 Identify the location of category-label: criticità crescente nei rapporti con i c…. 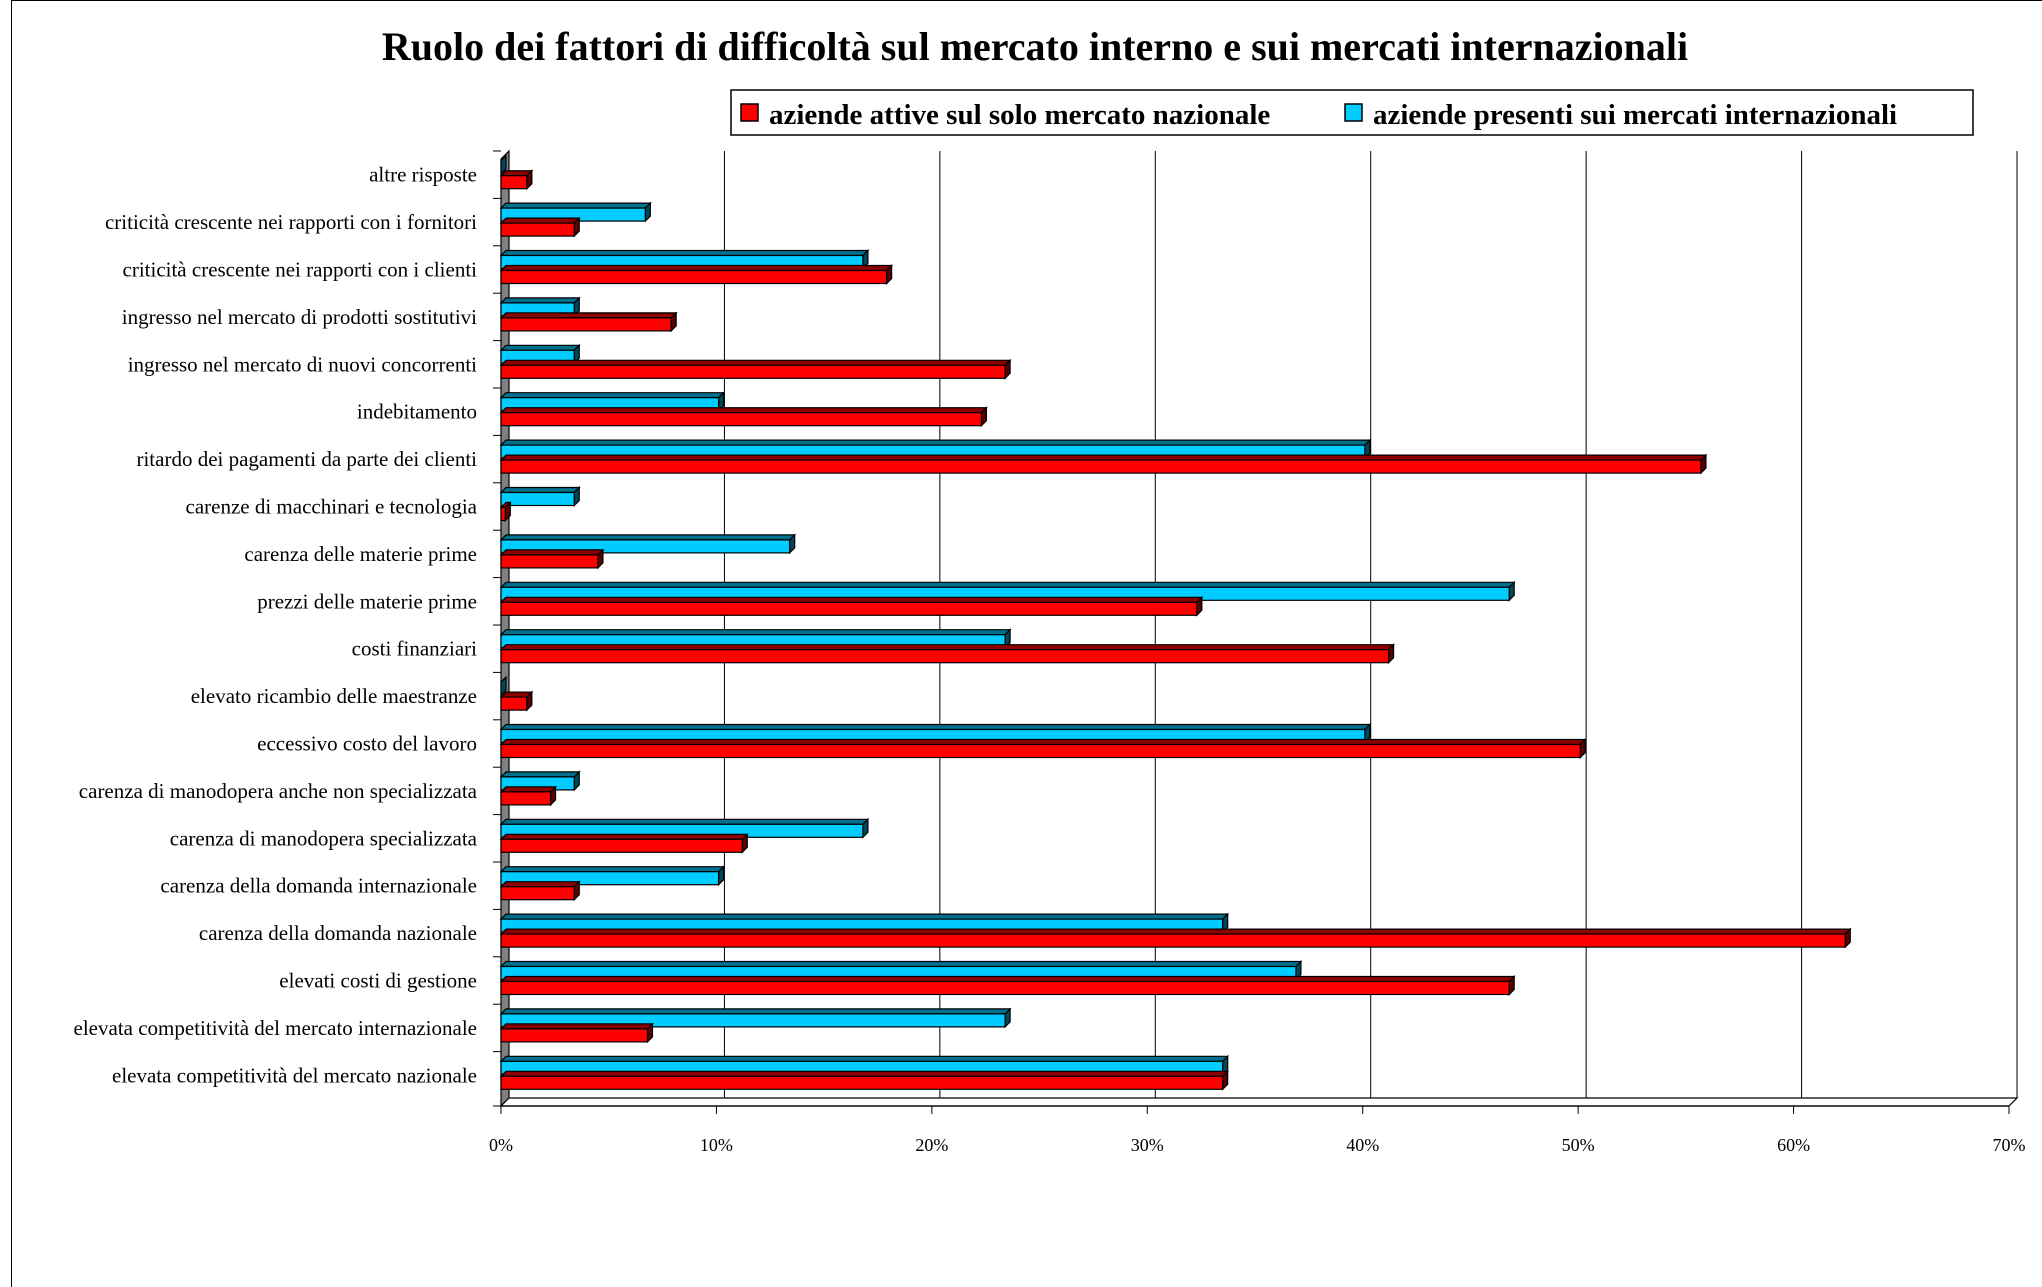
(300, 270).